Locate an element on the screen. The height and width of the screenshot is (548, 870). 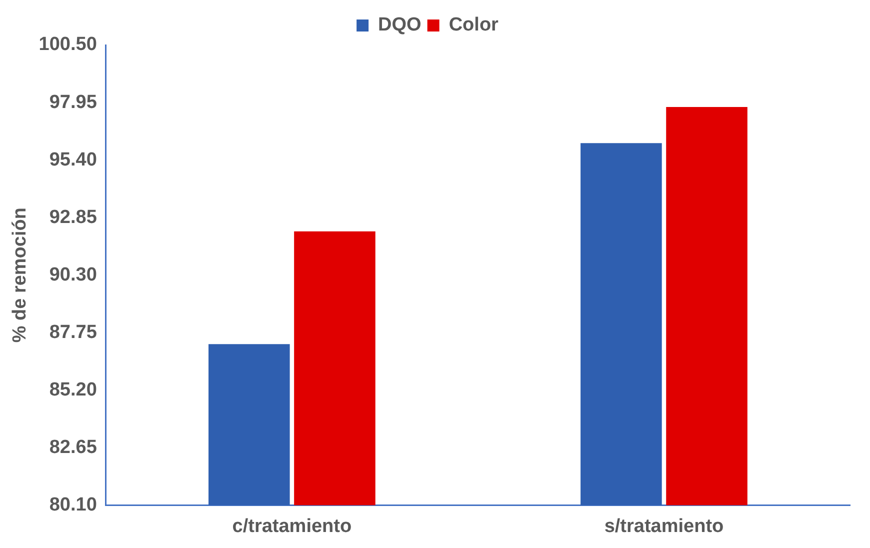
legend-label: DQO is located at coordinates (400, 25).